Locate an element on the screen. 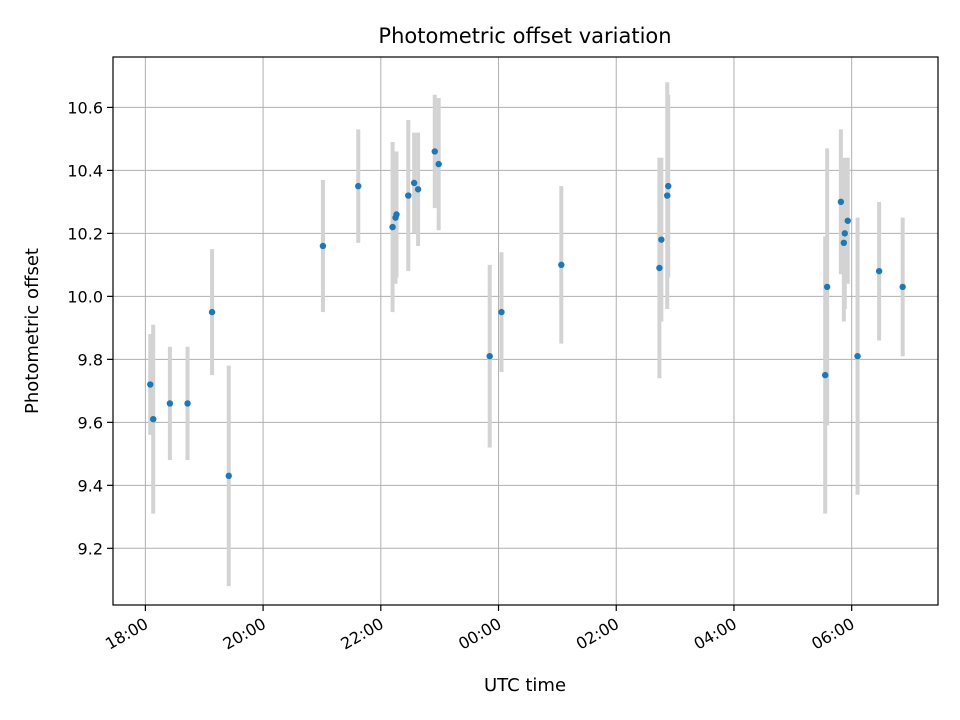  y-axis: 9.2 9.4 9.6 9.8 10.0 10.2 10.4 10.6 is located at coordinates (90, 328).